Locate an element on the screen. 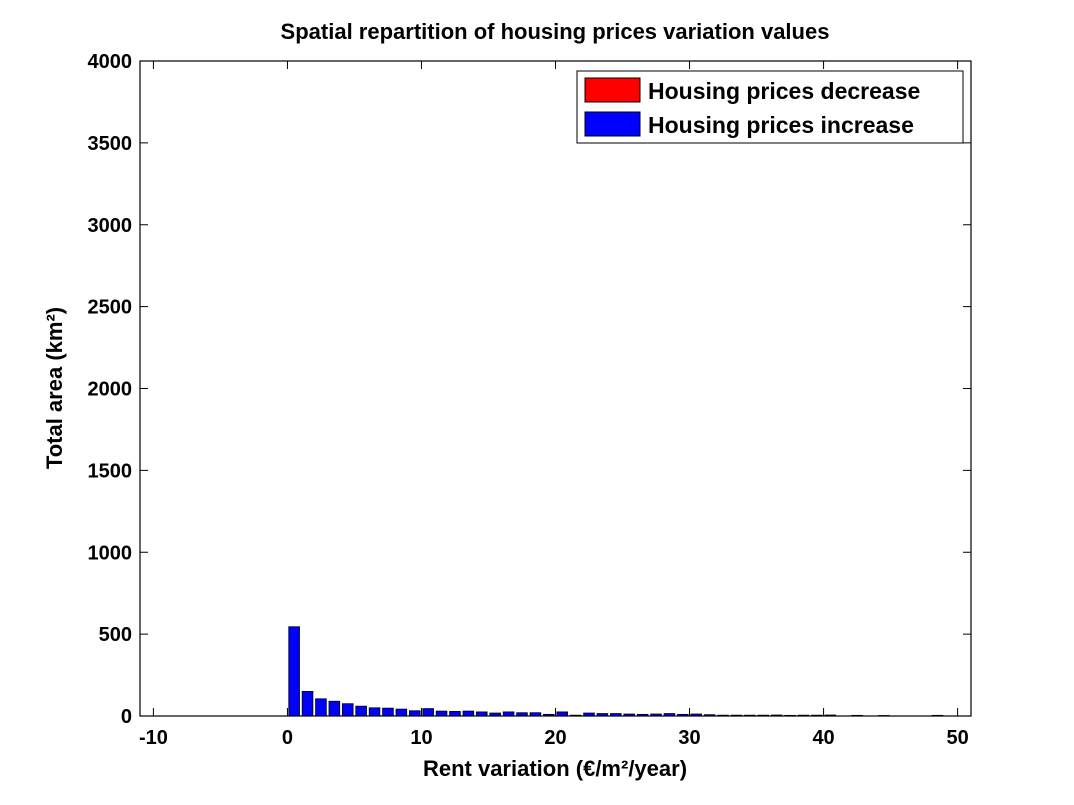 This screenshot has height=805, width=1074. x-tick-label: 10 is located at coordinates (421, 738).